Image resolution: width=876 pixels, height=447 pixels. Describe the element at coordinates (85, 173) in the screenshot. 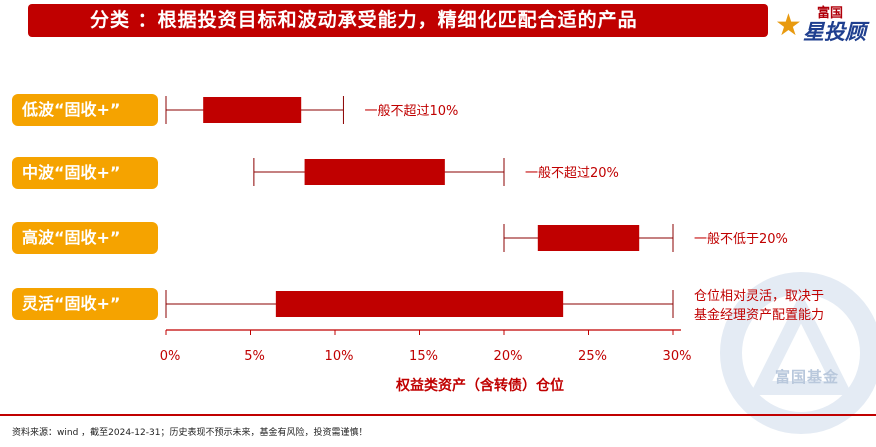

I see `category-label-mid: 中波“固收+”` at that location.